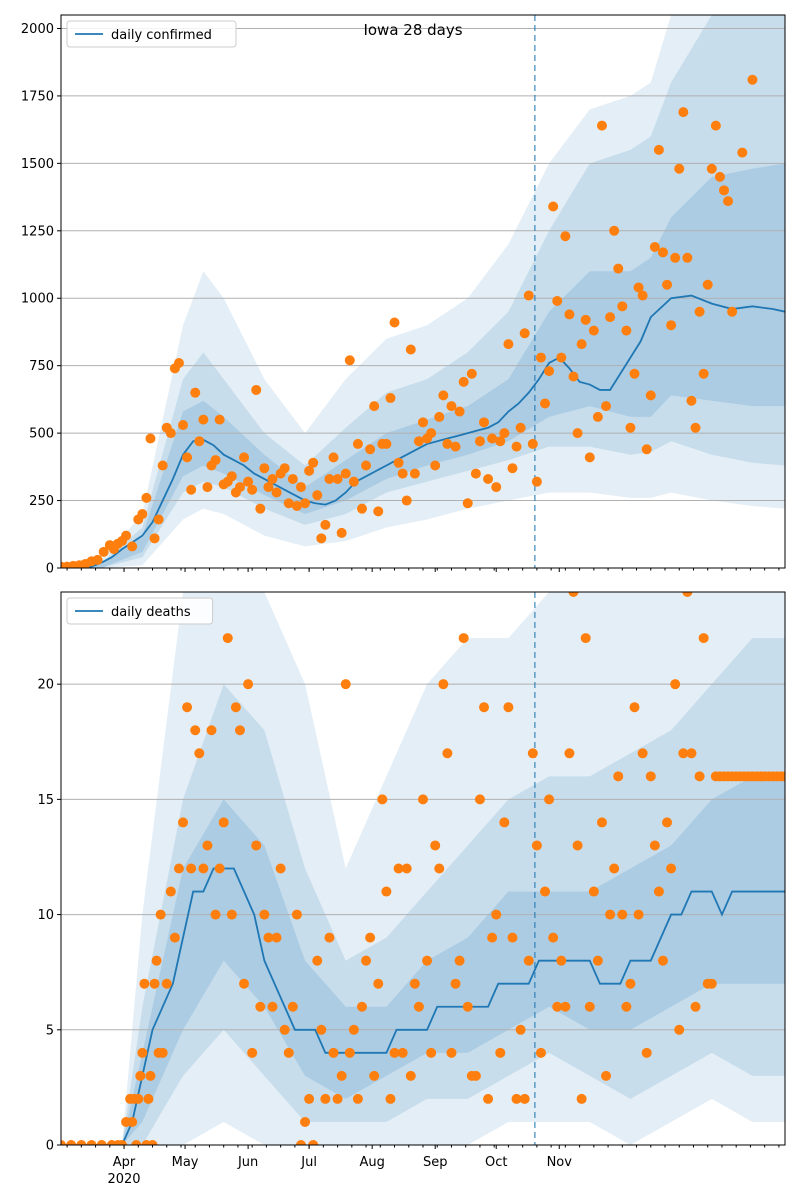 The width and height of the screenshot is (800, 1200). I want to click on legend-box, so click(151, 34).